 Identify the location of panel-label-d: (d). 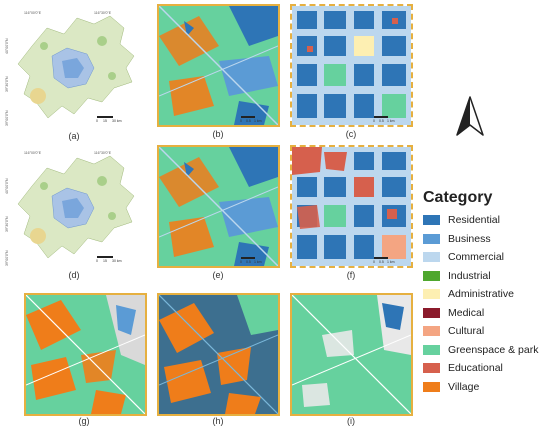
(74, 275).